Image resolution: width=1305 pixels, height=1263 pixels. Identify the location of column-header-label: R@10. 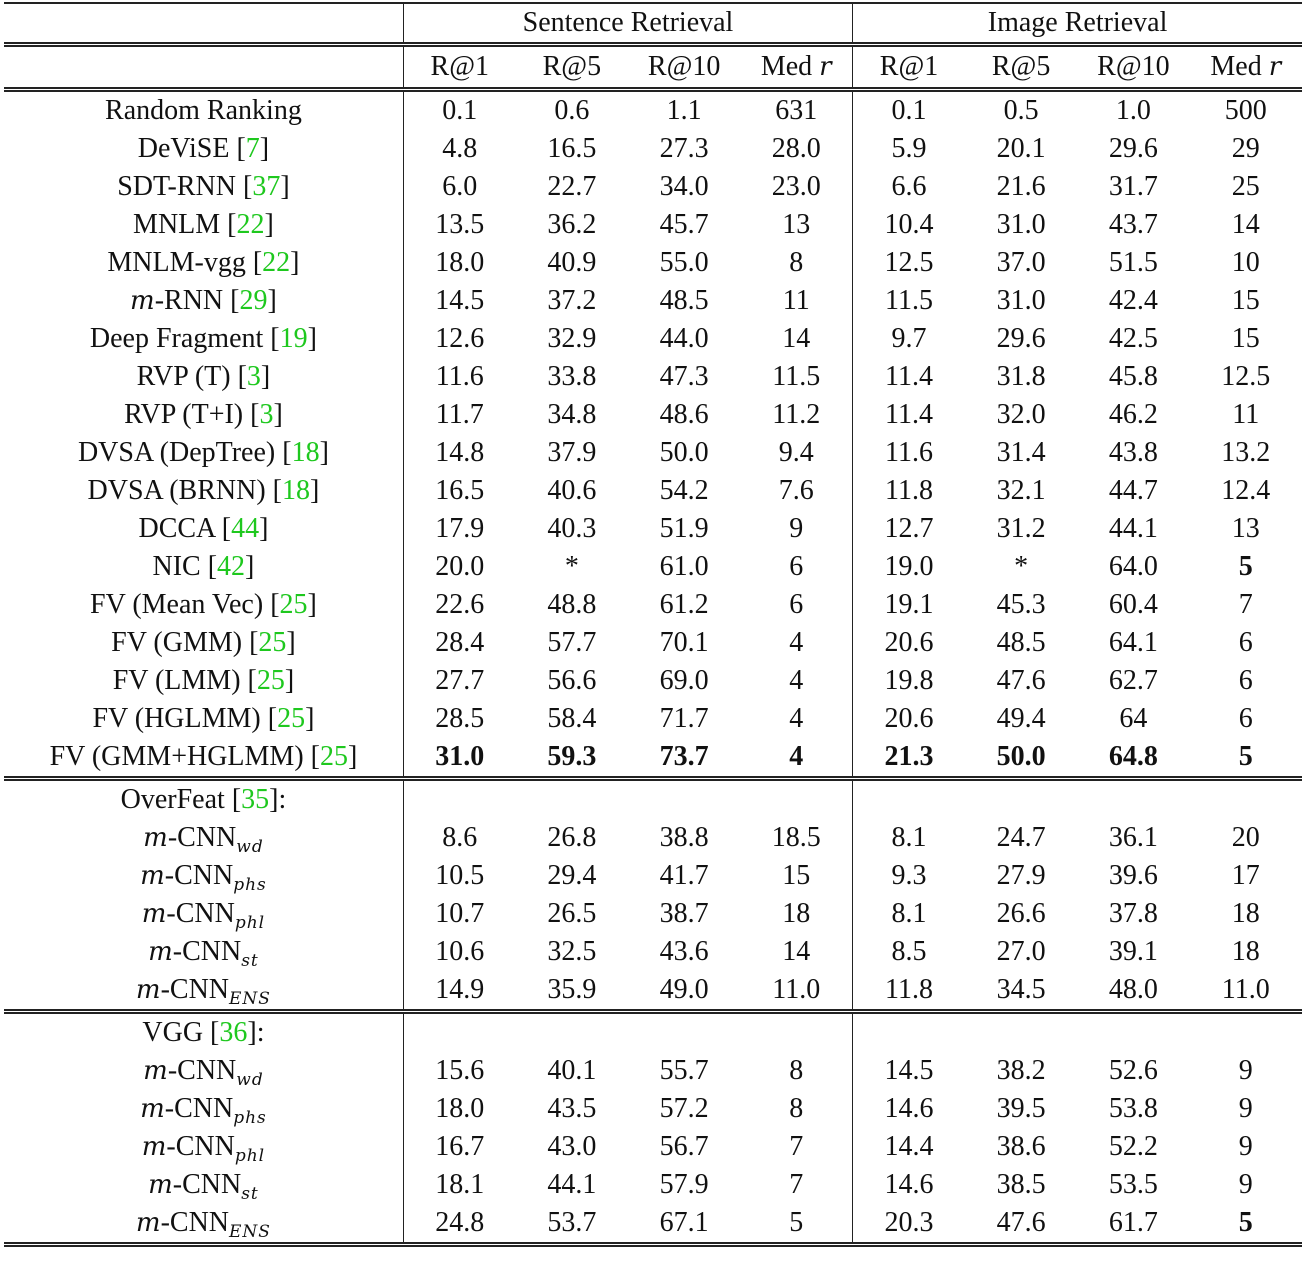
(1133, 66).